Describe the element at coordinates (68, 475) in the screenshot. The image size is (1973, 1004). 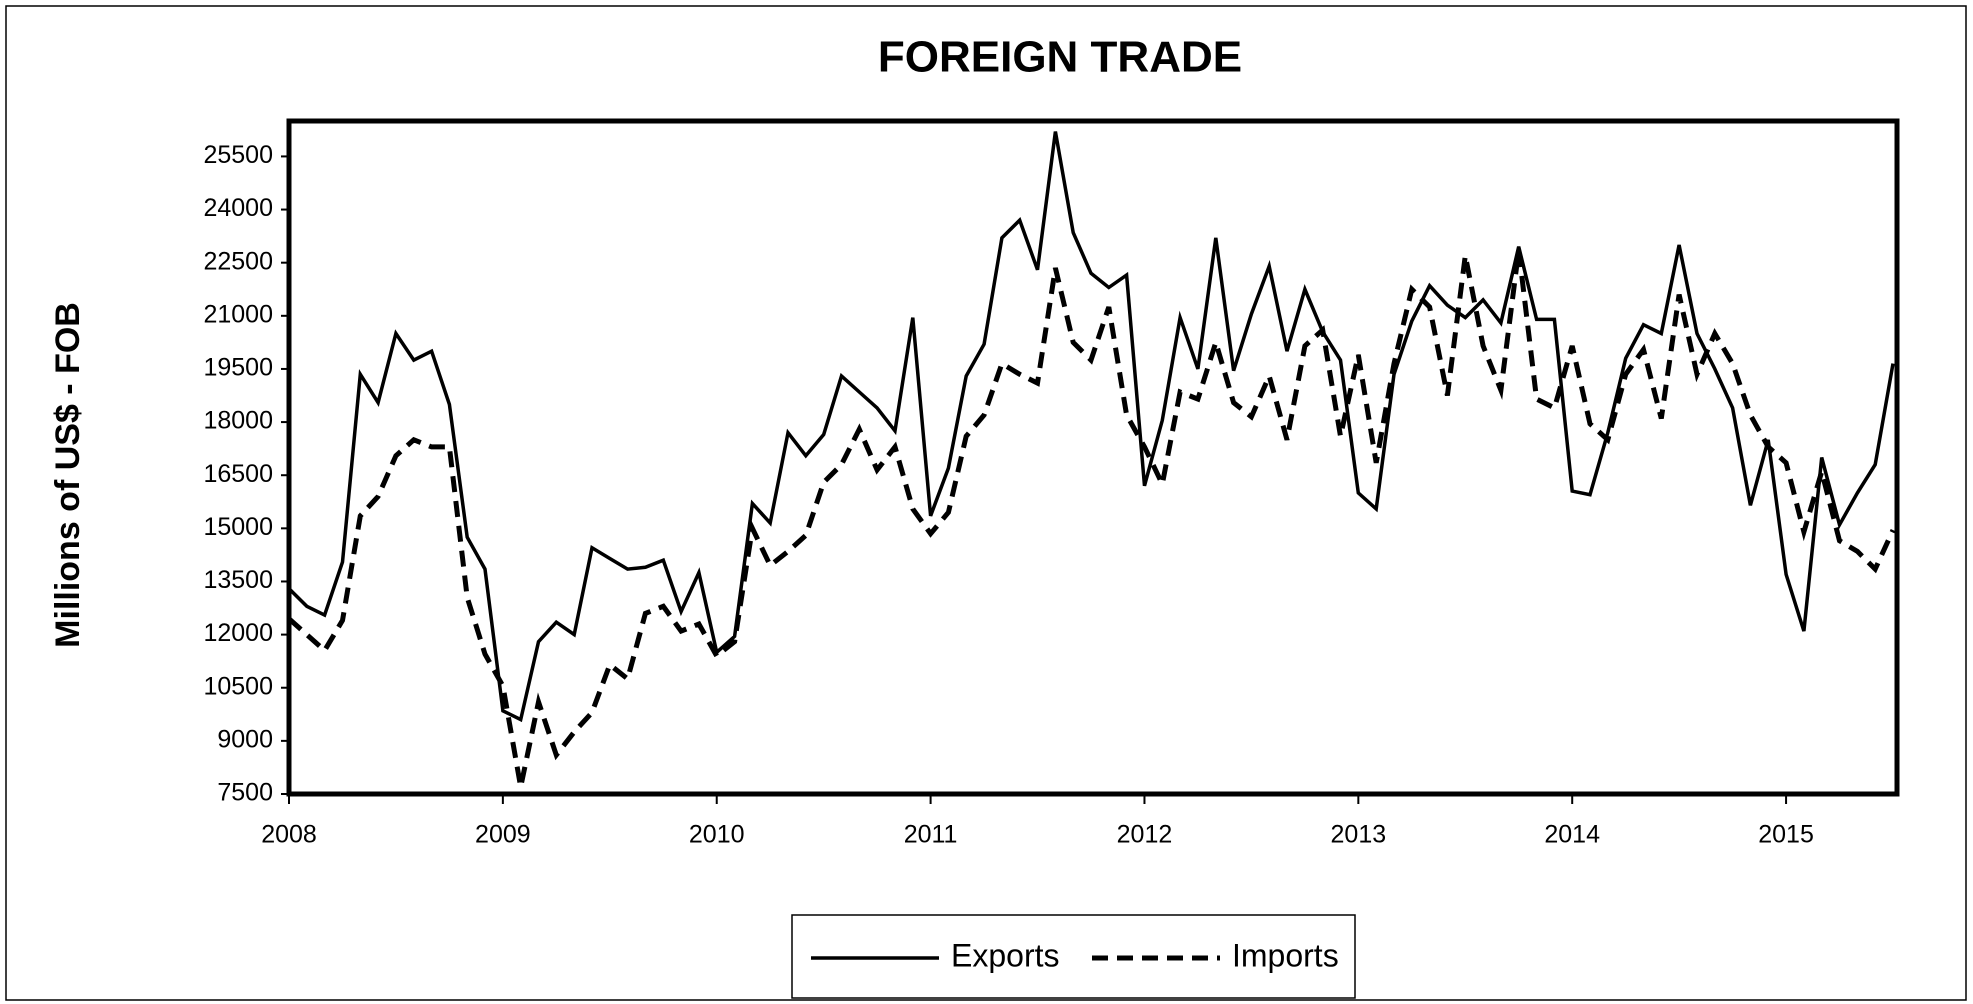
I see `y-axis-label: Millions of US$ - FOB` at that location.